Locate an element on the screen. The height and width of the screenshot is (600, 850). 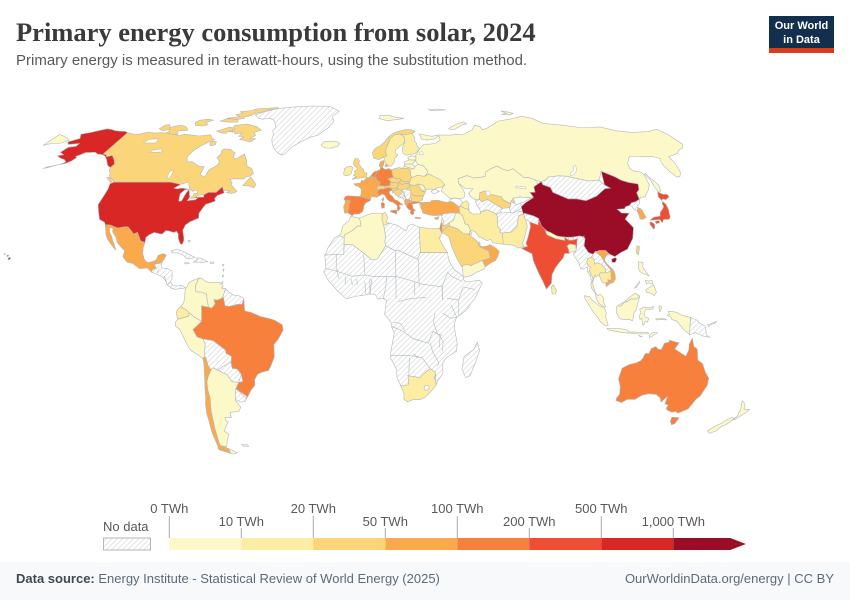
svg-text: 1,000 TWh is located at coordinates (673, 521).